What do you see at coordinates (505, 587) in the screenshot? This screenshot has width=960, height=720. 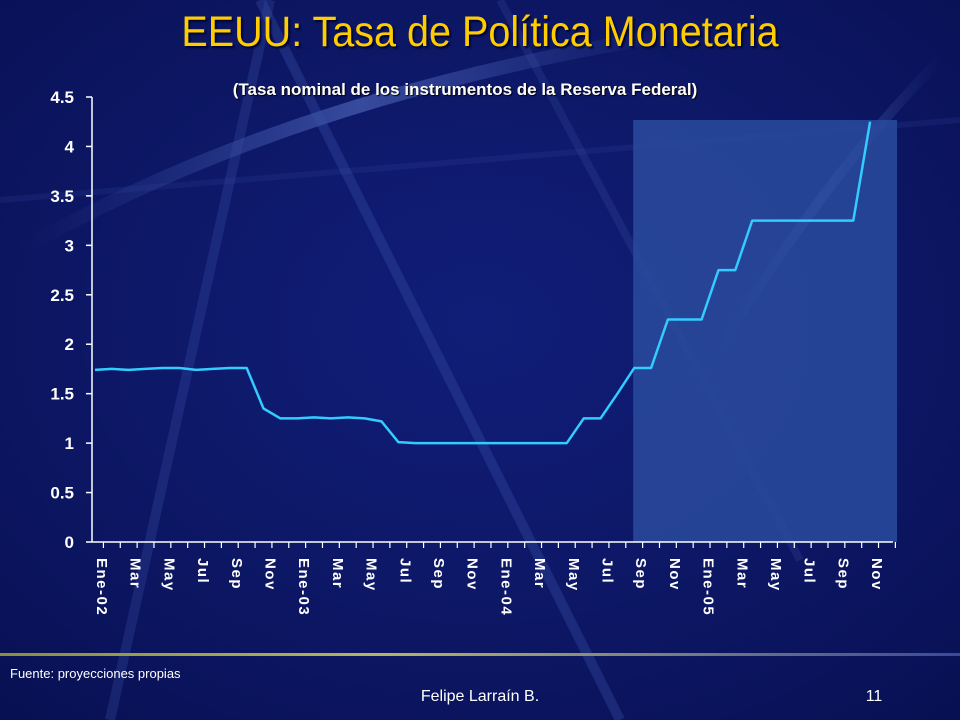 I see `x-tick-label: Ene-04` at bounding box center [505, 587].